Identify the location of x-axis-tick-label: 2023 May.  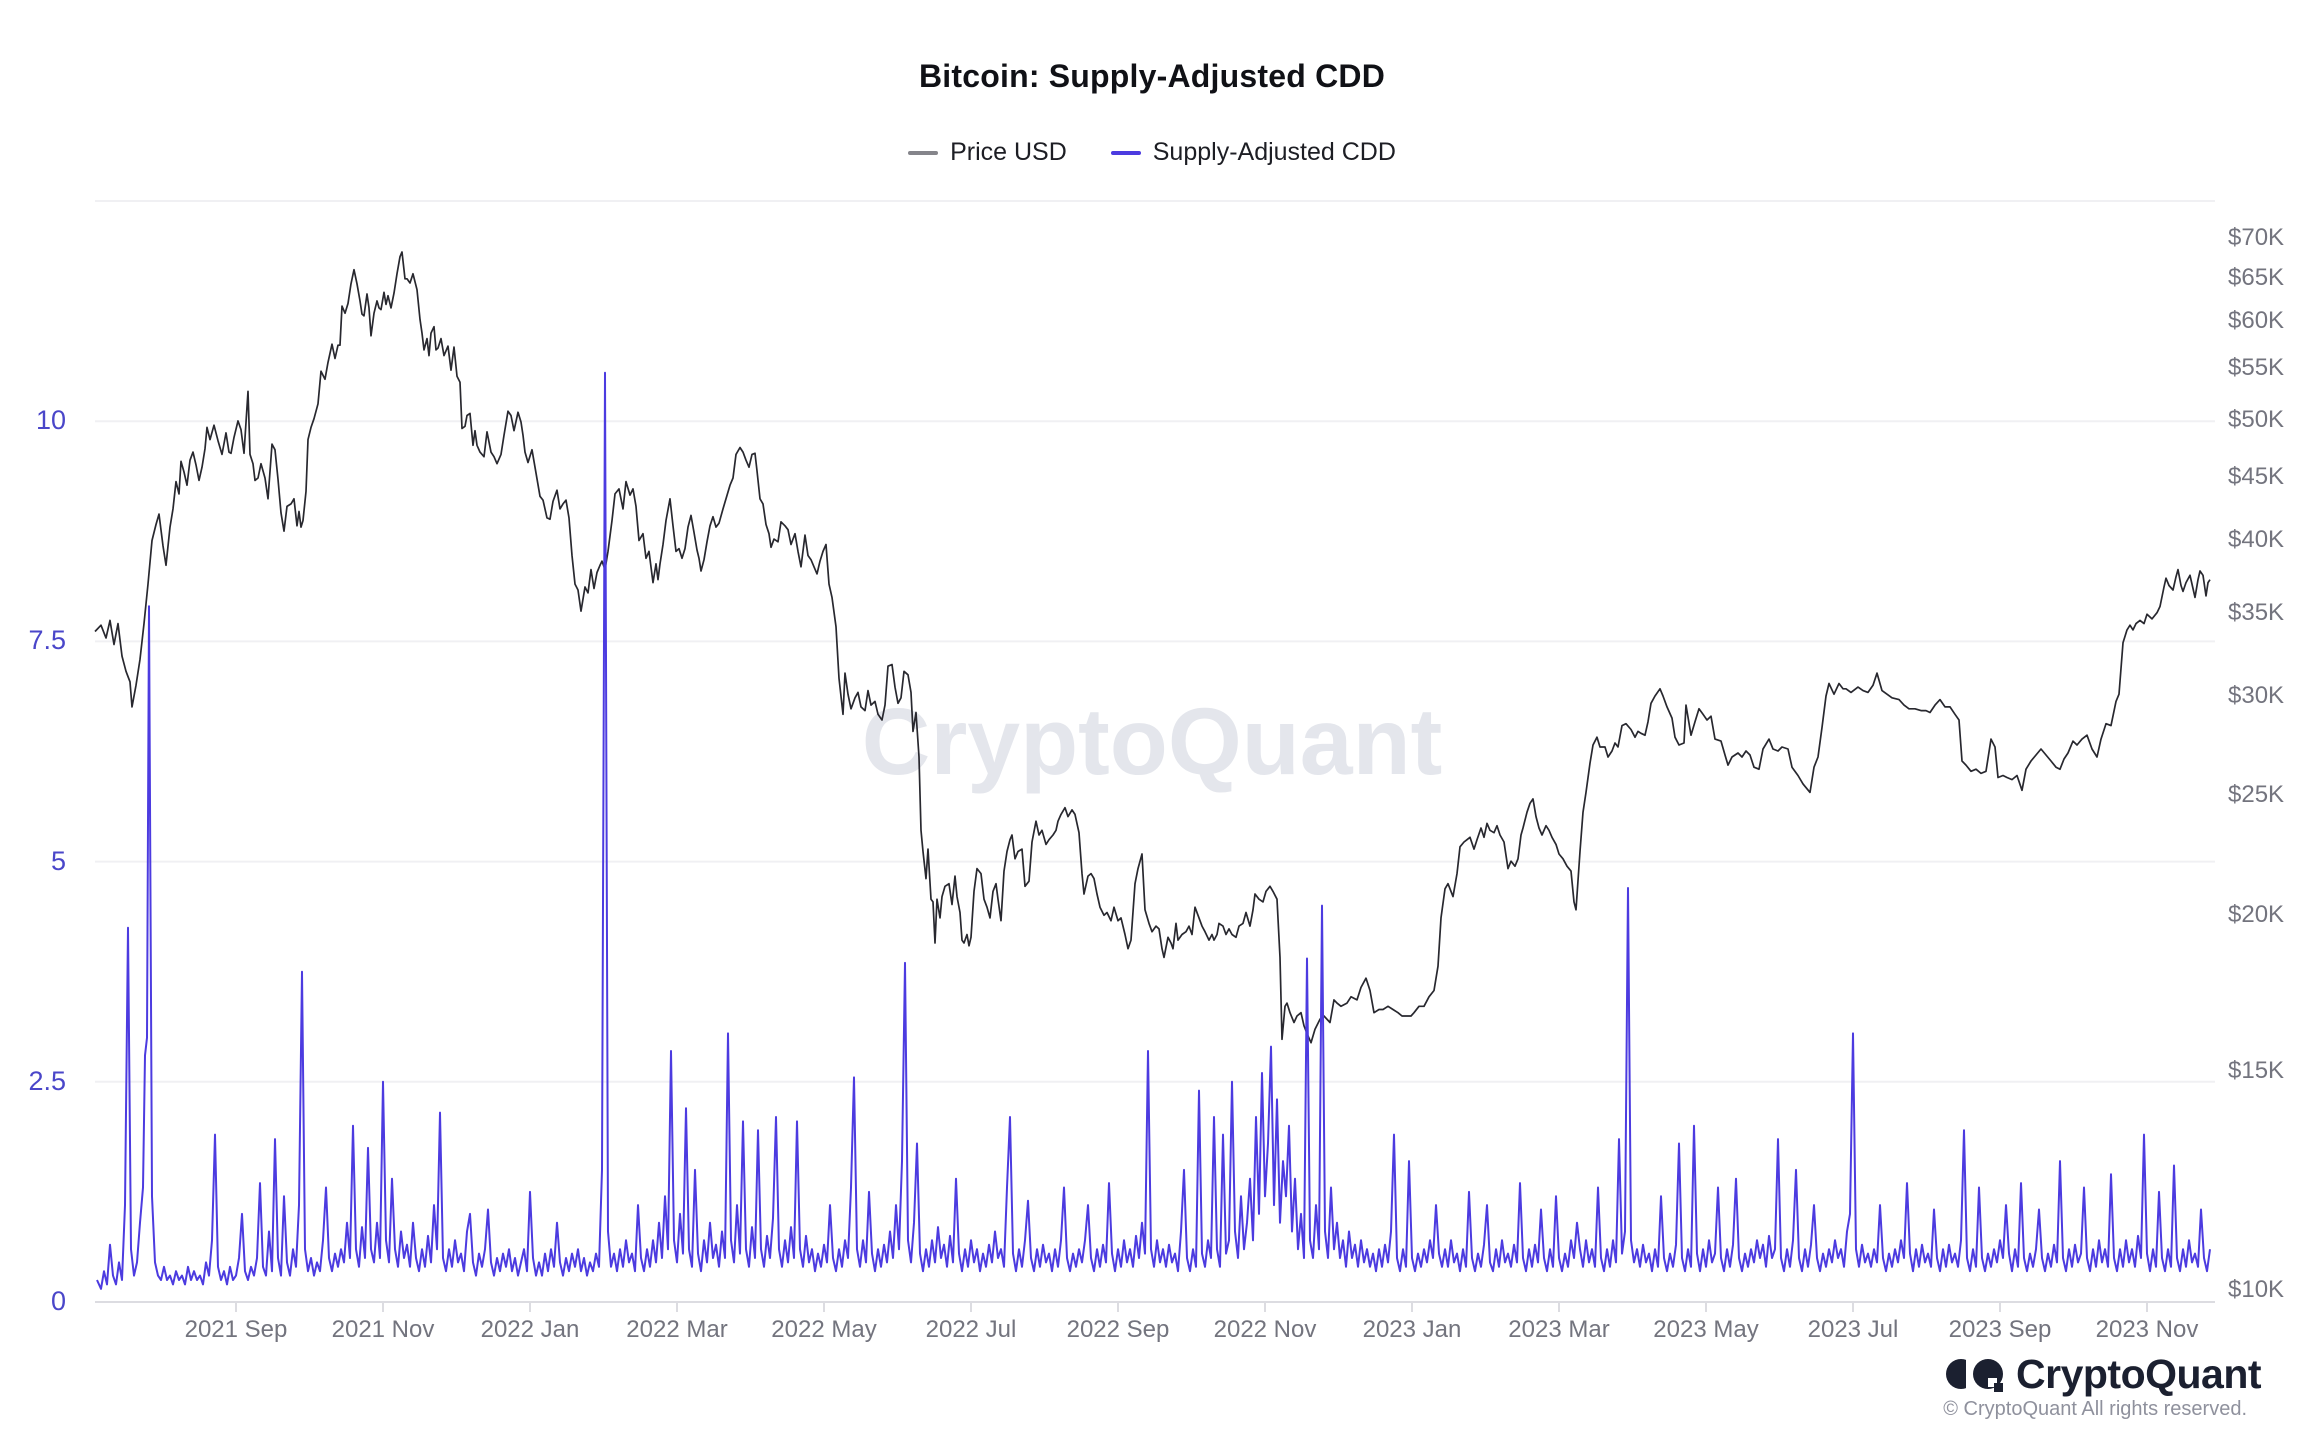
(1706, 1329).